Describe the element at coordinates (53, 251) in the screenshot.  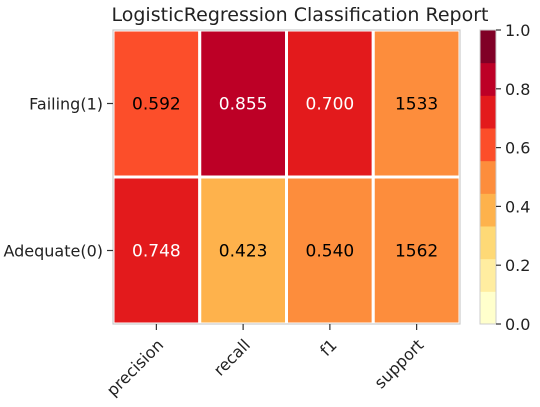
I see `y-tick-label: Adequate(0)` at that location.